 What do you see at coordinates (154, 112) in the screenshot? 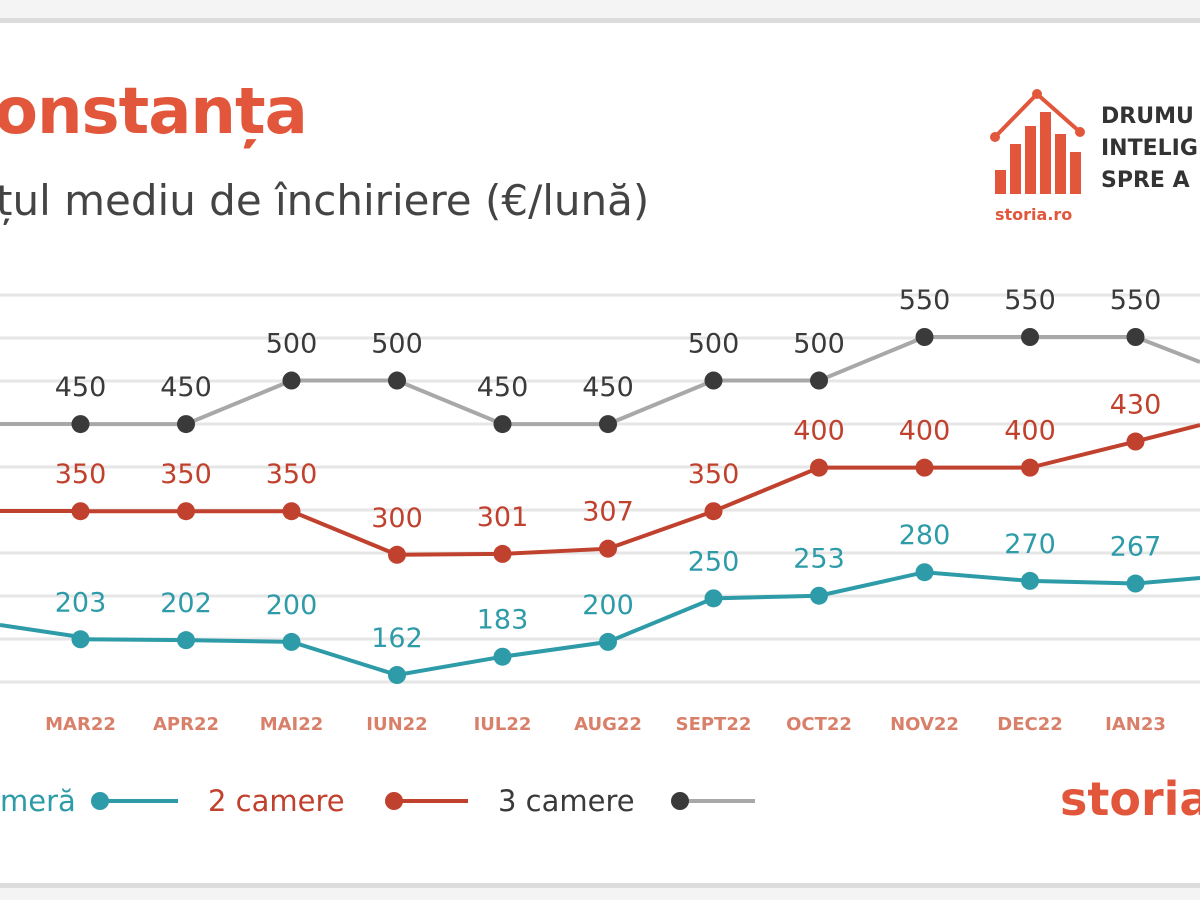
I see `page-title: onstanța` at bounding box center [154, 112].